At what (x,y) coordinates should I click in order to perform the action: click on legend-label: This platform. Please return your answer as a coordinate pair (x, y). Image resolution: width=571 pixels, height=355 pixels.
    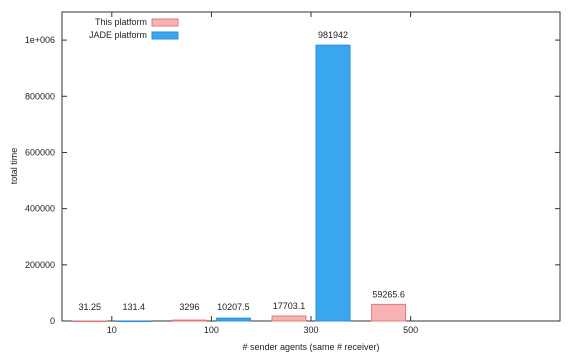
    Looking at the image, I should click on (121, 22).